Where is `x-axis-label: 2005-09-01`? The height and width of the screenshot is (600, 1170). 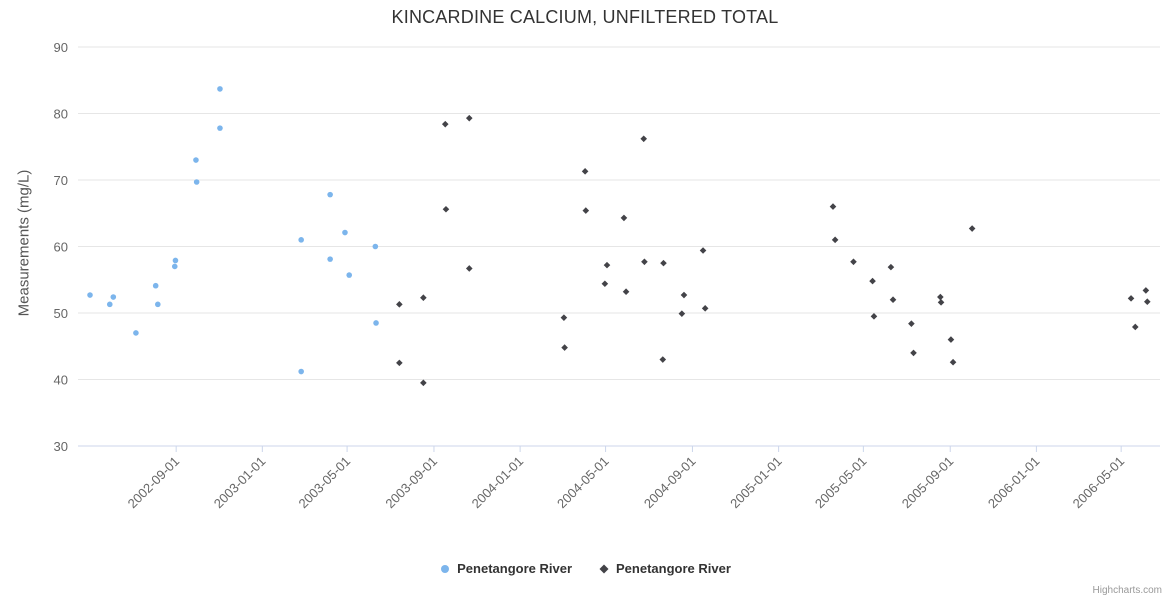
x-axis-label: 2005-09-01 is located at coordinates (928, 483).